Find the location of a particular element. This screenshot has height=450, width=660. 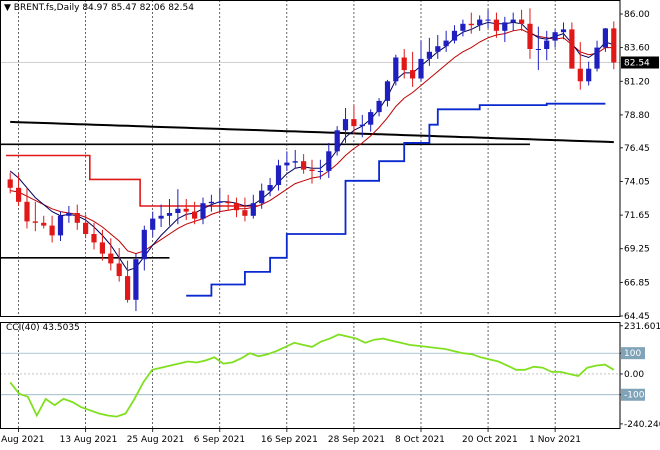

cci-tick-label: 231.601 is located at coordinates (642, 327).